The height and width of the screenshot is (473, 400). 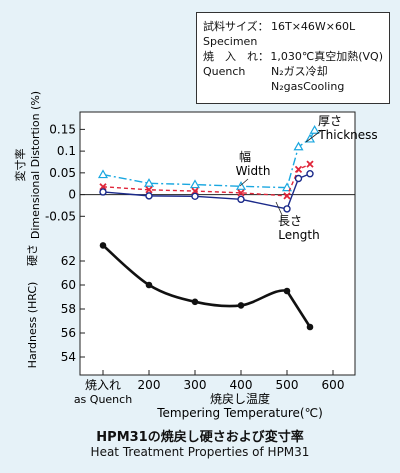 What do you see at coordinates (103, 399) in the screenshot?
I see `x-quench-label: as Quench` at bounding box center [103, 399].